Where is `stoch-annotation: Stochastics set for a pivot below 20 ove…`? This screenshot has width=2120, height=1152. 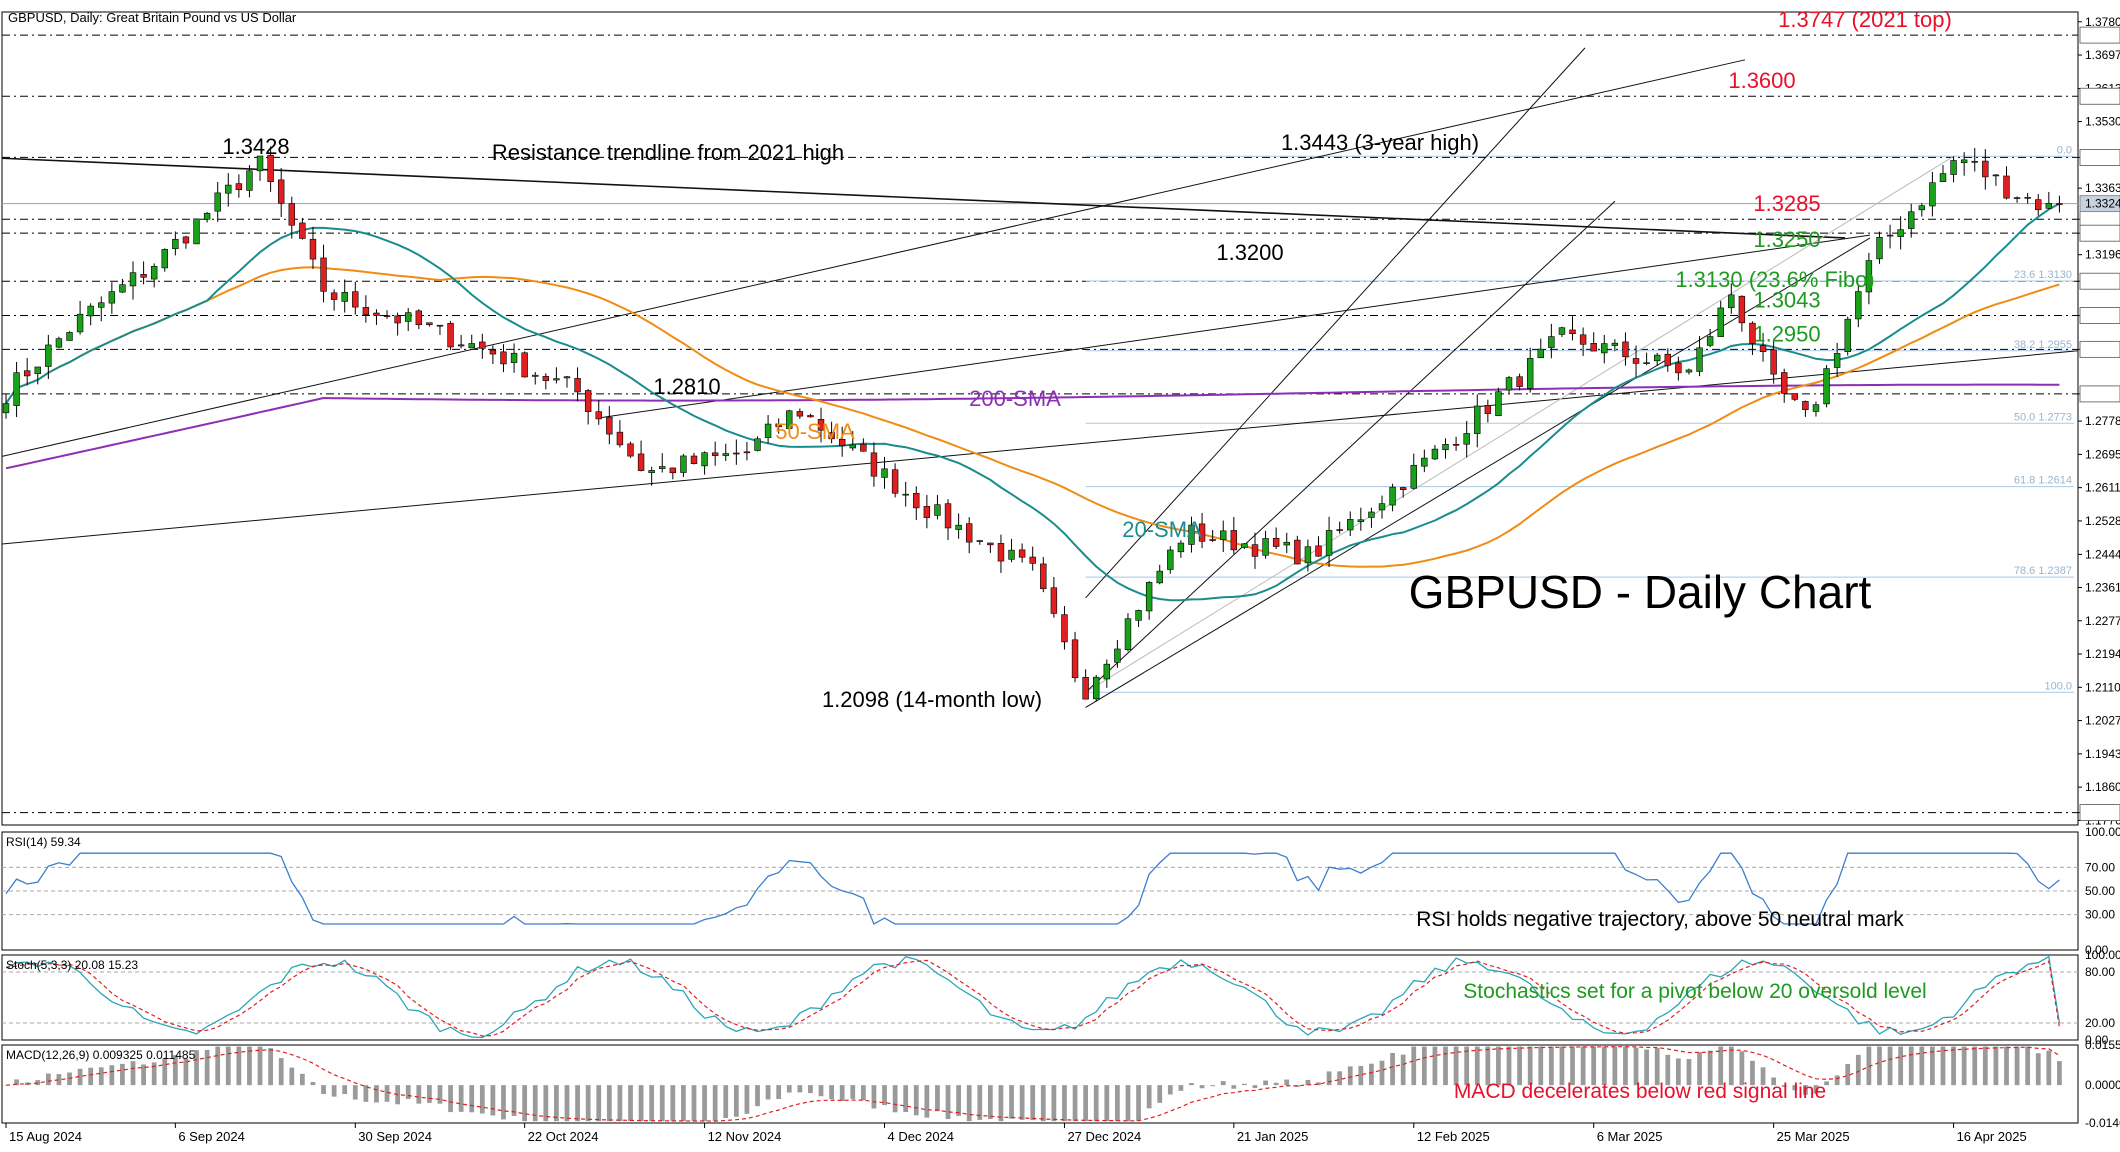 stoch-annotation: Stochastics set for a pivot below 20 ove… is located at coordinates (1694, 991).